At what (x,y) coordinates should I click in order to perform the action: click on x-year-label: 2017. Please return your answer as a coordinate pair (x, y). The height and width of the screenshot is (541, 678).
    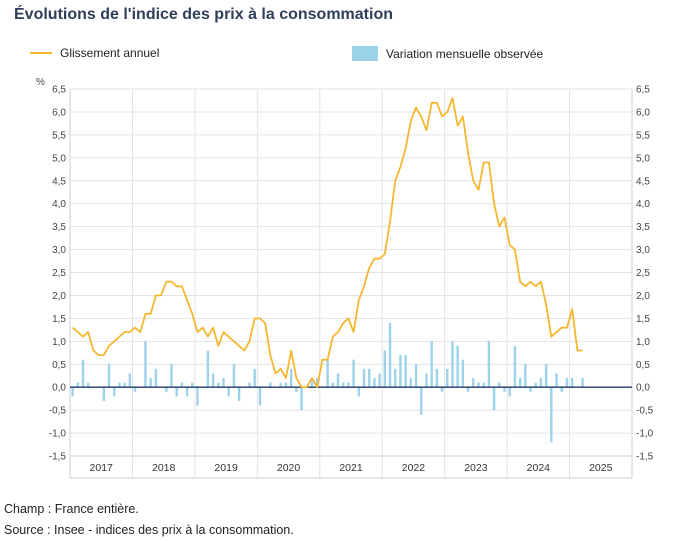
    Looking at the image, I should click on (102, 468).